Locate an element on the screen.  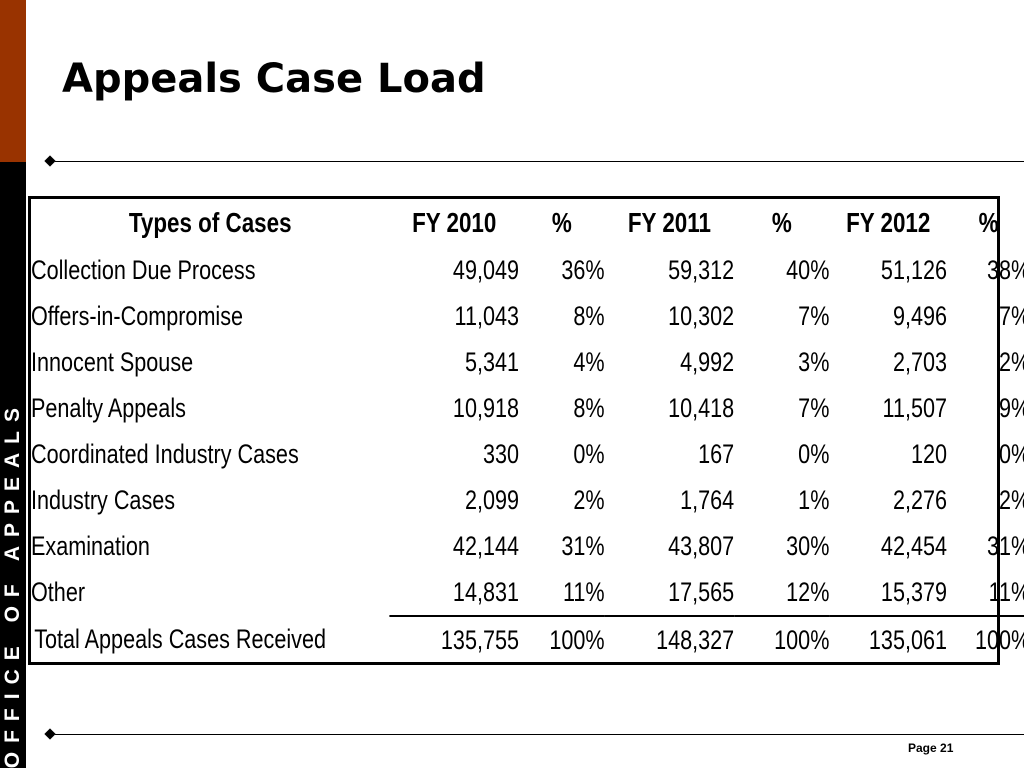
header-pct-2012: % is located at coordinates (988, 222).